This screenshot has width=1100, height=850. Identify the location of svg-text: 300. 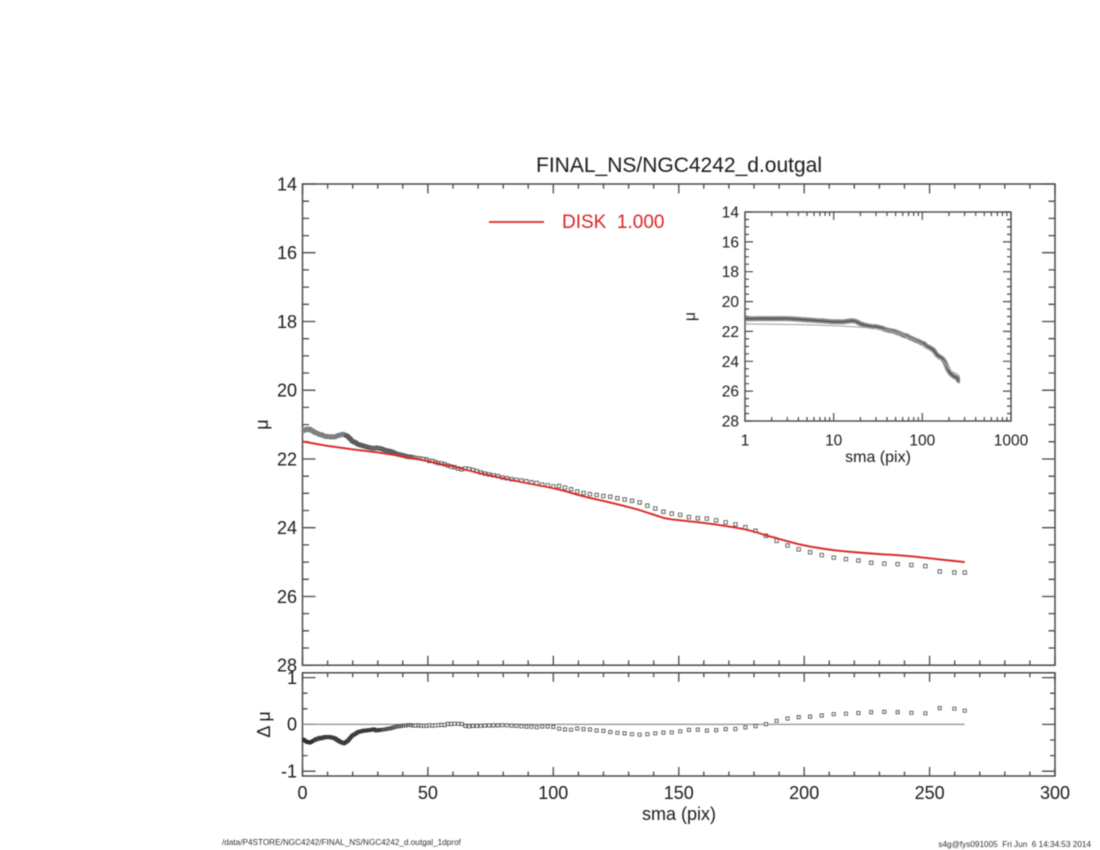
(1055, 793).